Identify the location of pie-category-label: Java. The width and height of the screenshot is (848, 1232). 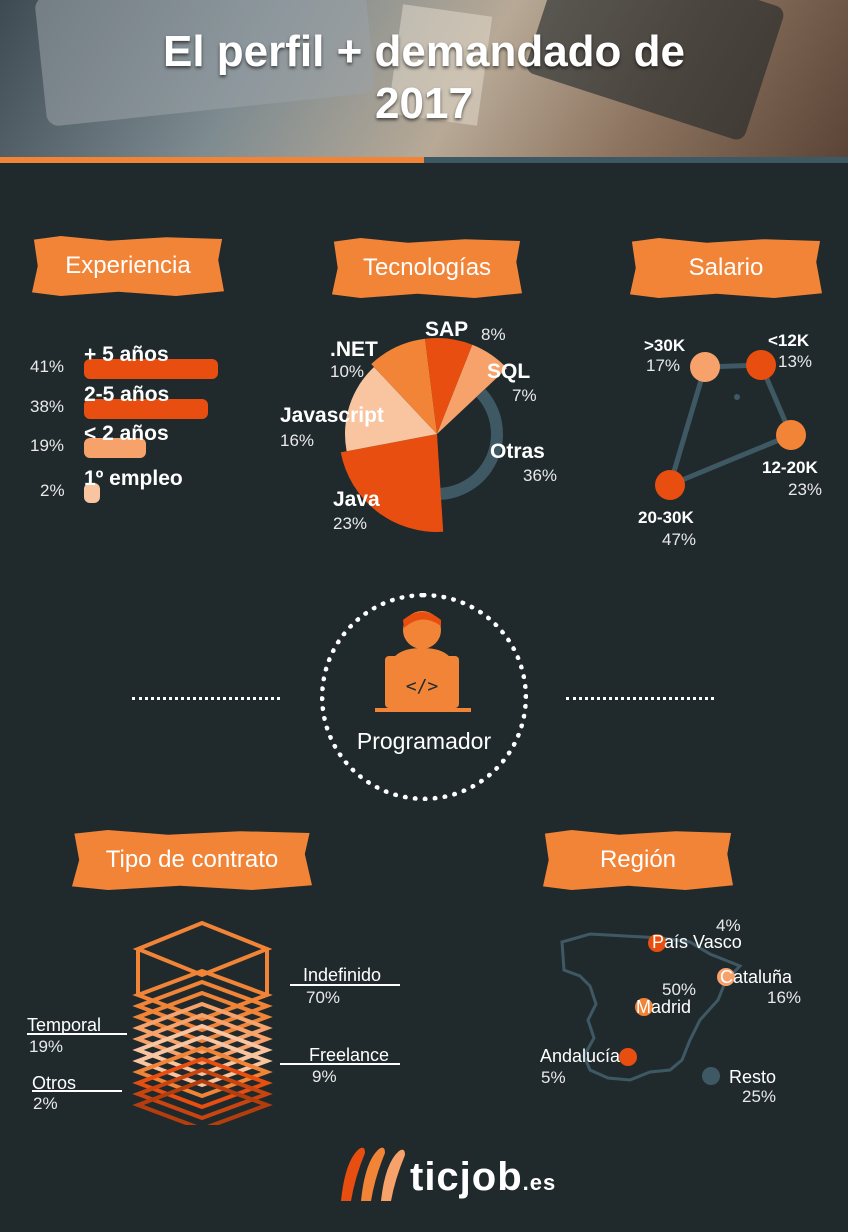
(356, 499).